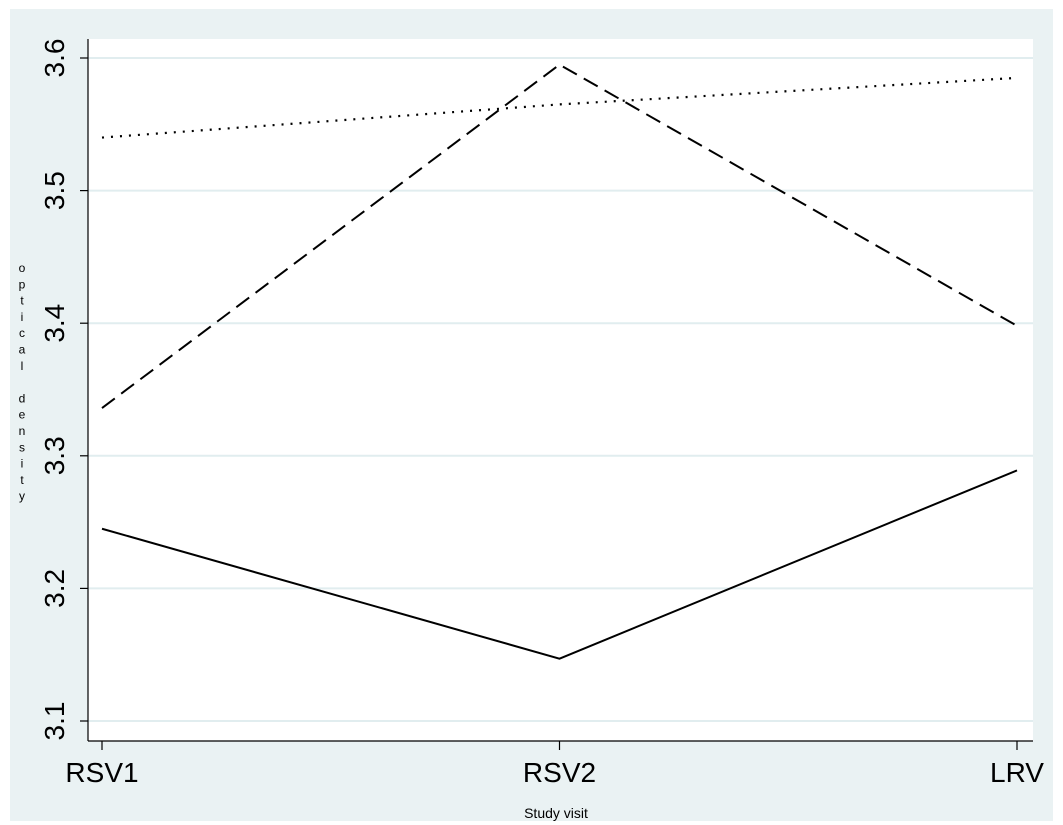  I want to click on y-tick-label: 3.1, so click(54, 721).